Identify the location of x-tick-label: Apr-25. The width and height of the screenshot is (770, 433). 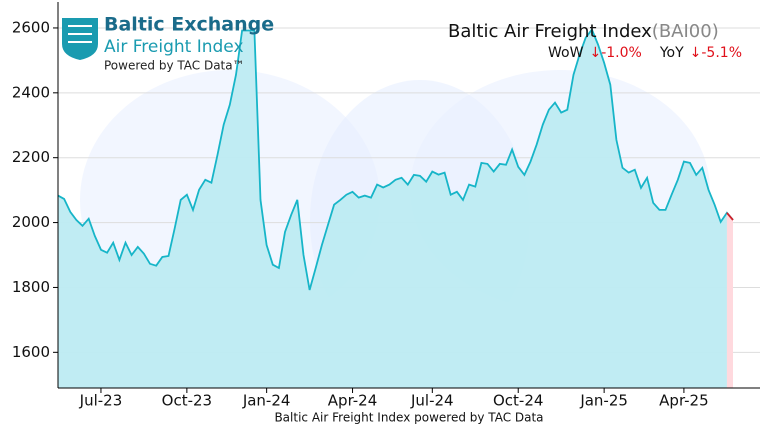
(684, 401).